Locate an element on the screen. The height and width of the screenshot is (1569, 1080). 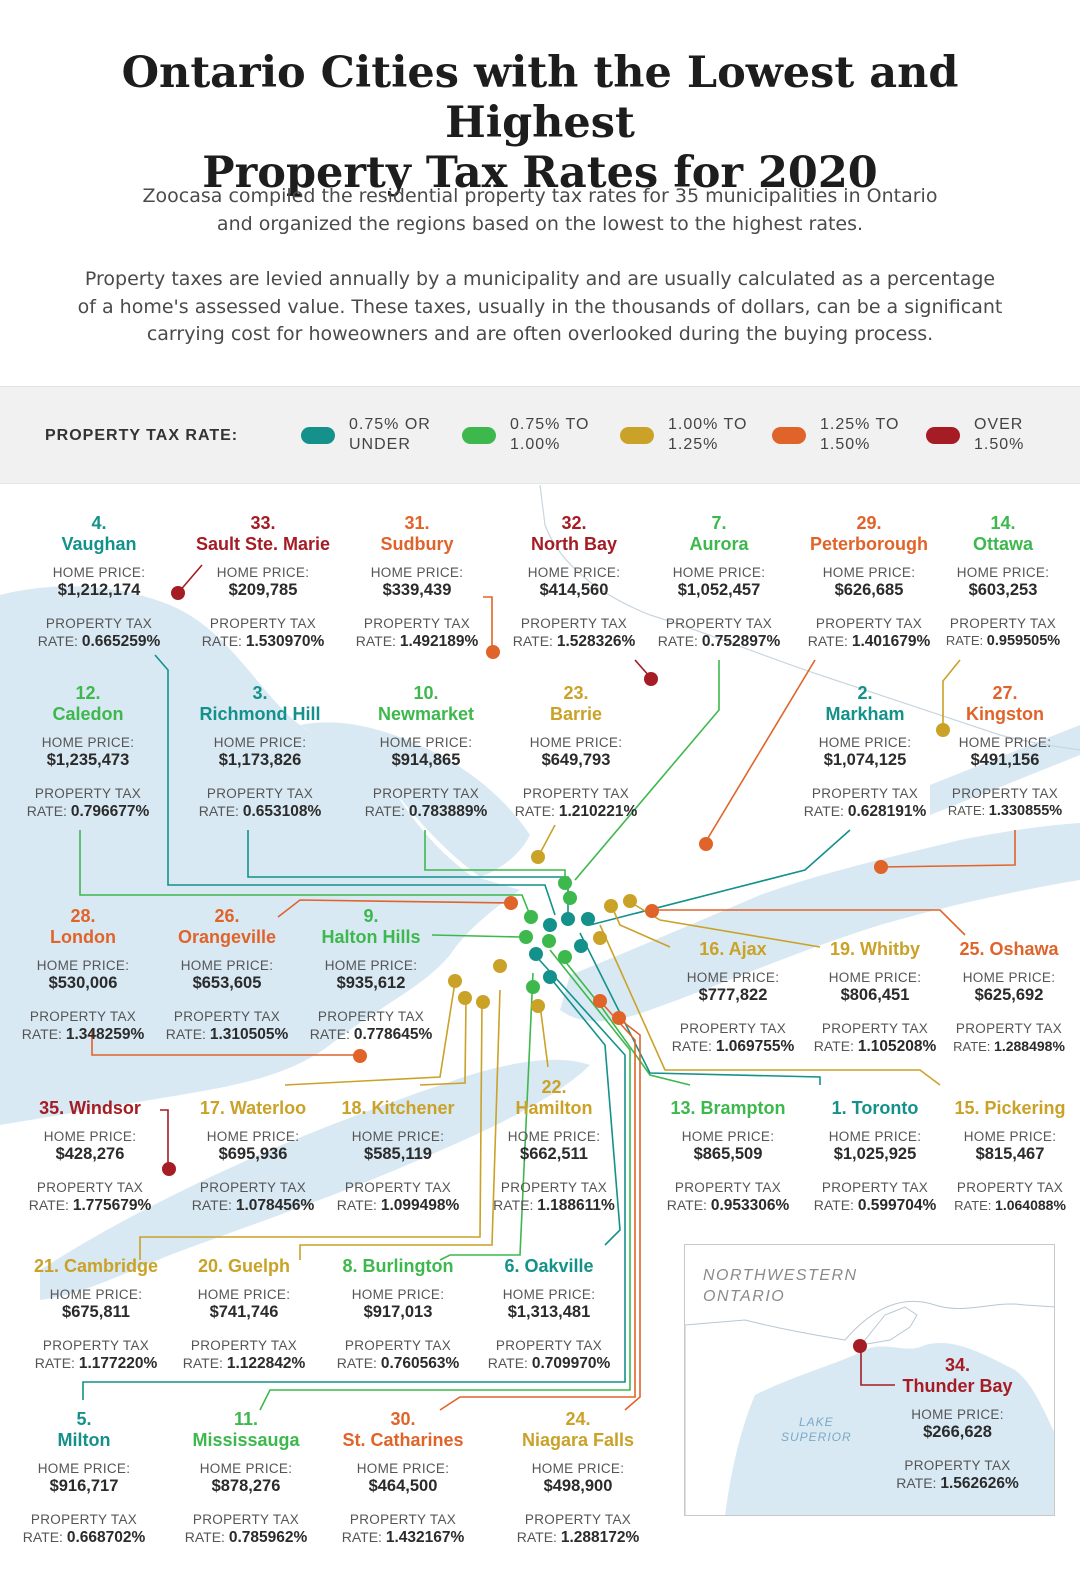
home-price-value: $266,628 is located at coordinates (957, 1432).